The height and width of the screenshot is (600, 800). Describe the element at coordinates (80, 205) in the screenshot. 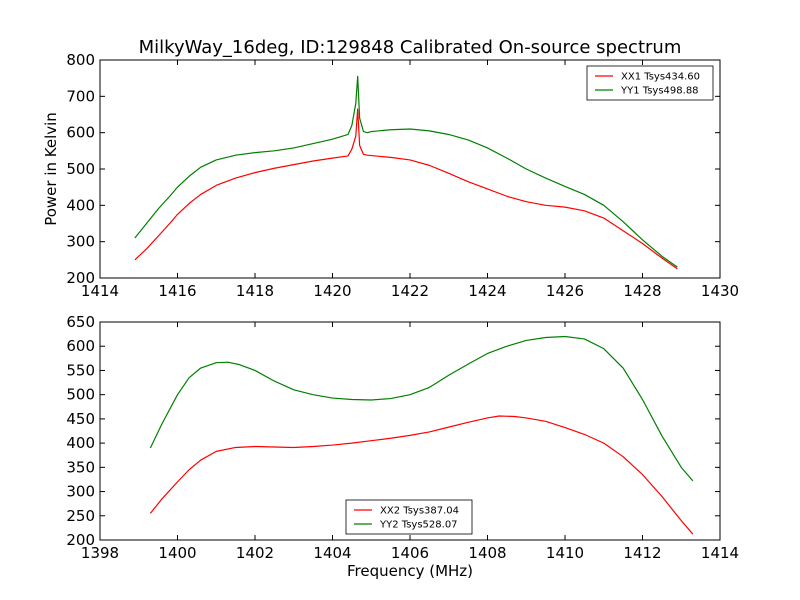

I see `top-y-tick-label: 400` at that location.